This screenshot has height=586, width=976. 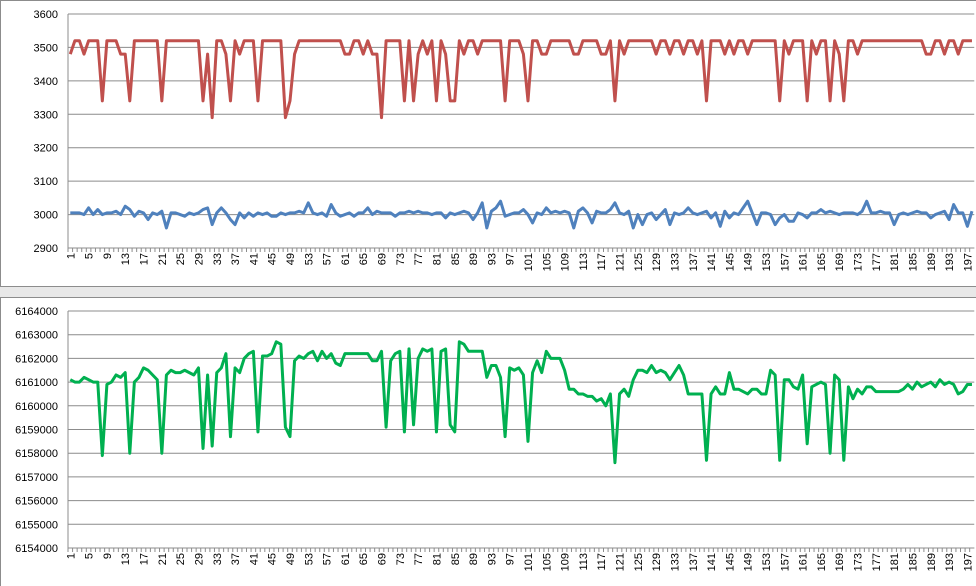 What do you see at coordinates (36, 454) in the screenshot?
I see `y-tick-label: 6158000` at bounding box center [36, 454].